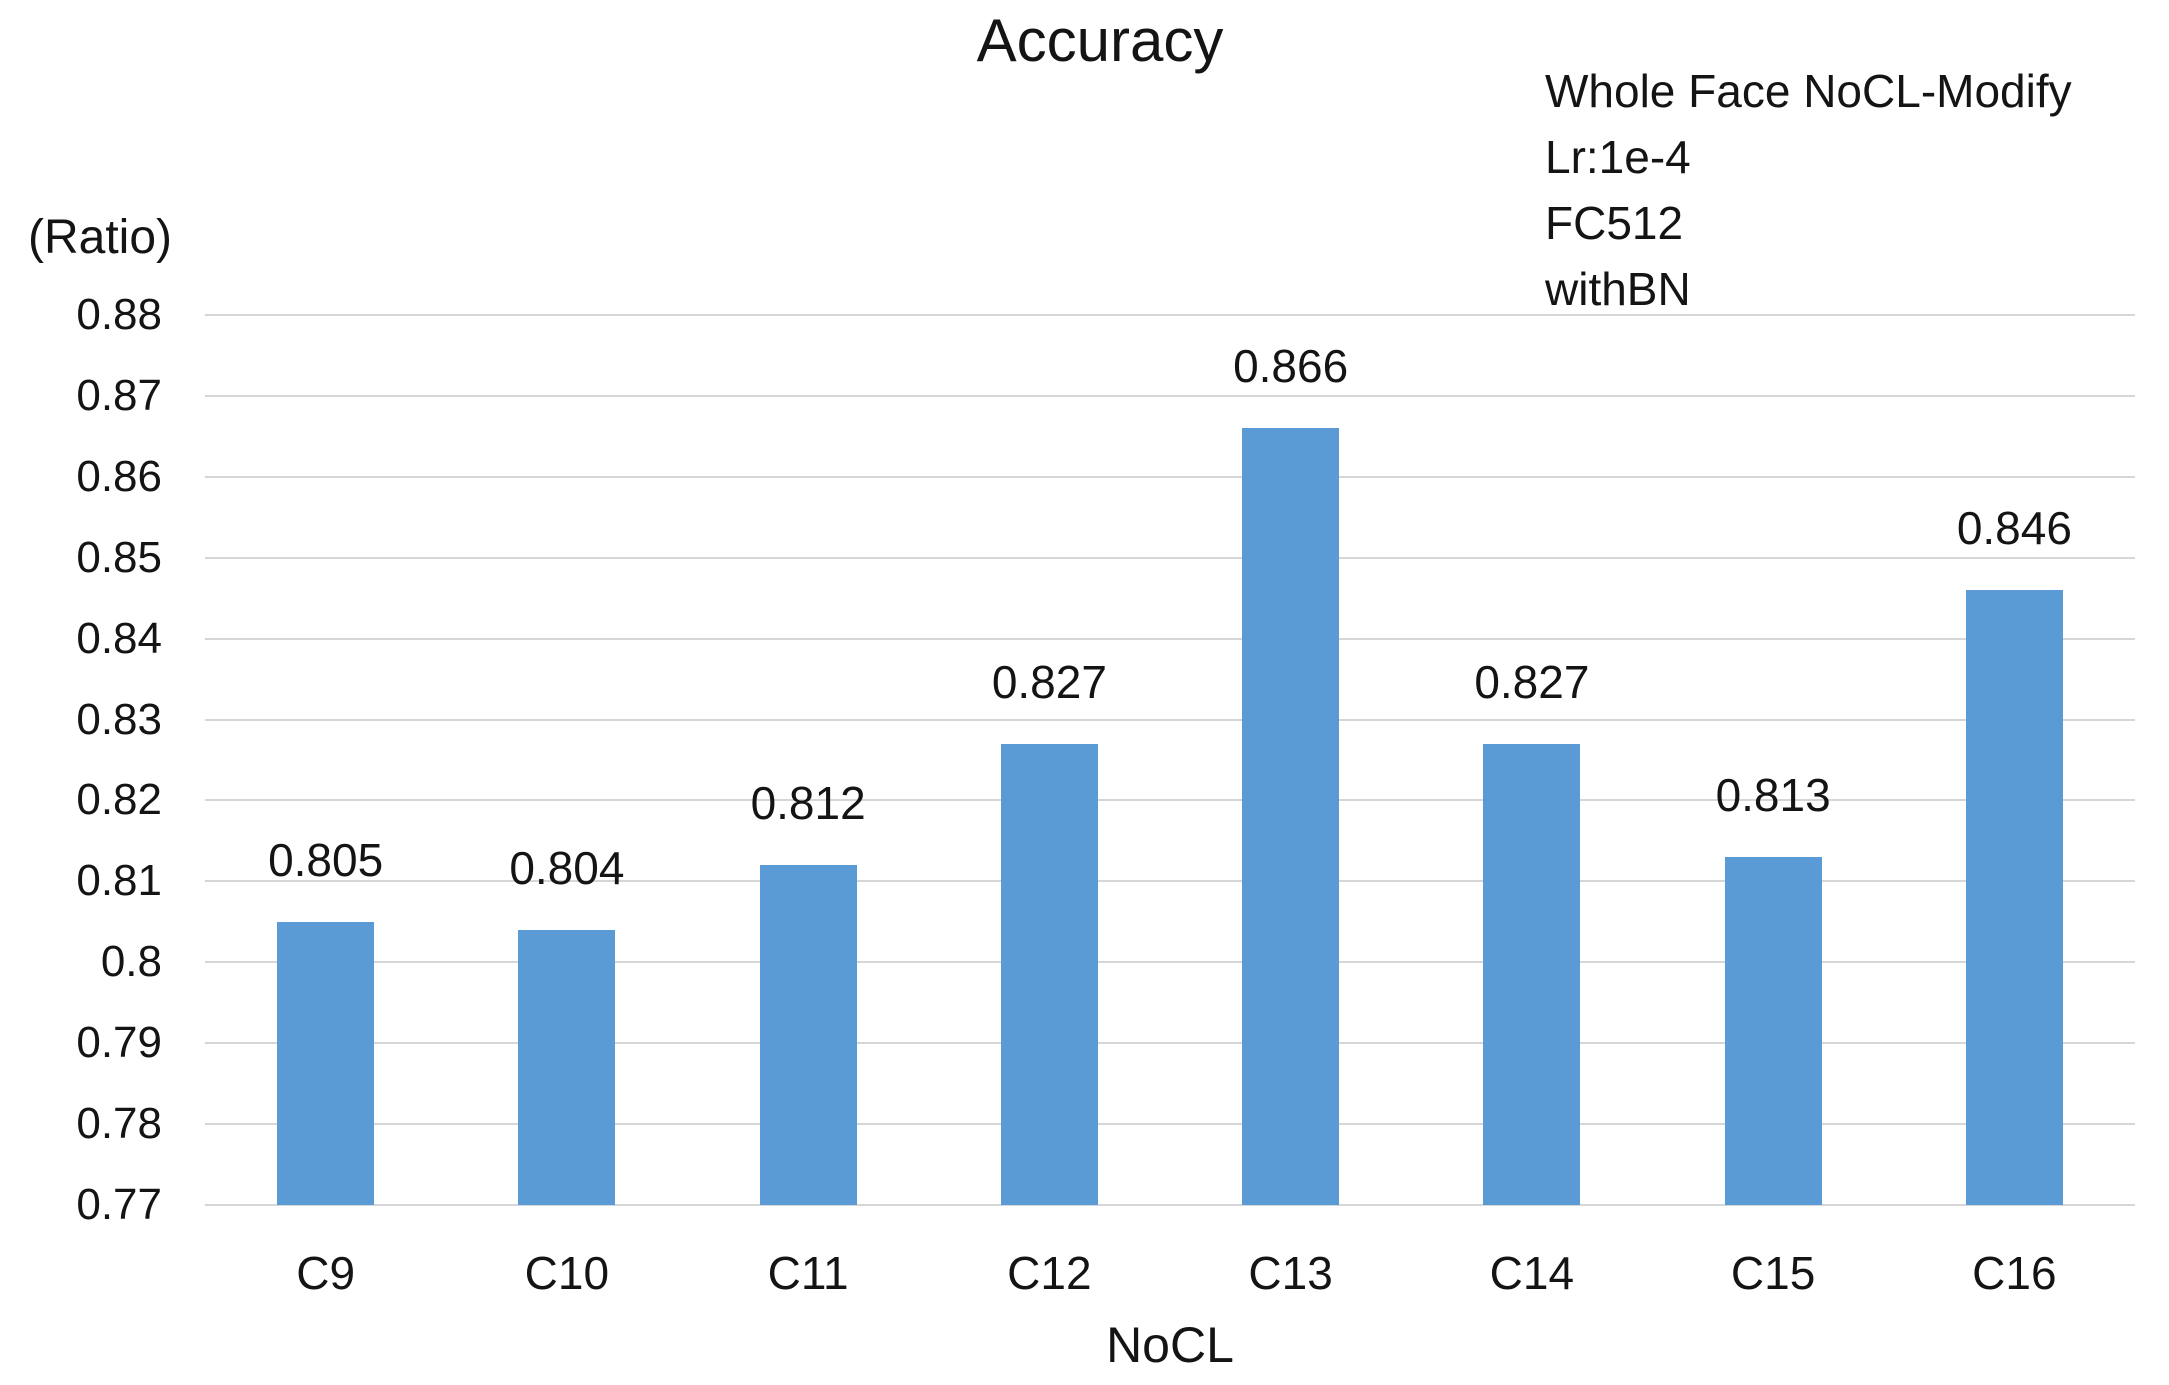 Image resolution: width=2169 pixels, height=1385 pixels. What do you see at coordinates (119, 1043) in the screenshot?
I see `y-tick-label: 0.79` at bounding box center [119, 1043].